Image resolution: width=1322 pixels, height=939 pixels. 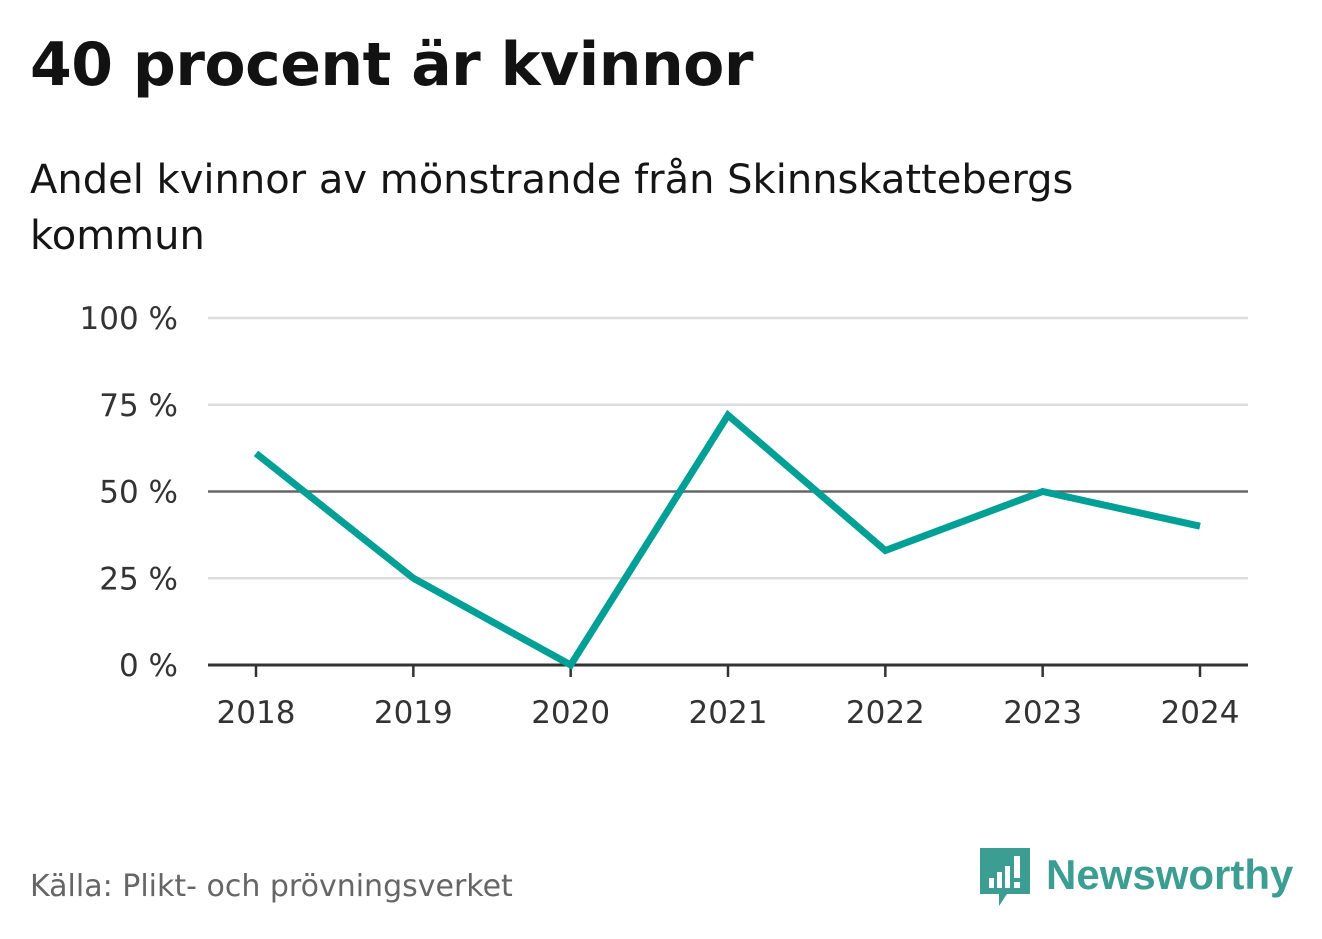 What do you see at coordinates (271, 886) in the screenshot?
I see `source-note: Källa: Plikt- och prövningsverket` at bounding box center [271, 886].